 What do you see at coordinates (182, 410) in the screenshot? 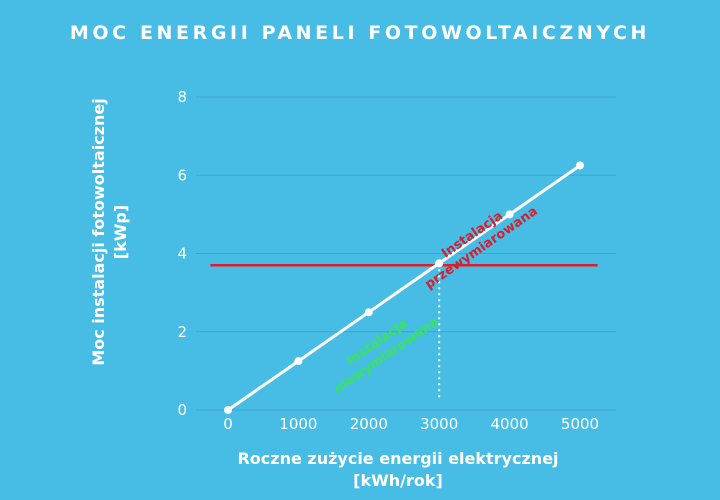
I see `y-tick-label: 0` at bounding box center [182, 410].